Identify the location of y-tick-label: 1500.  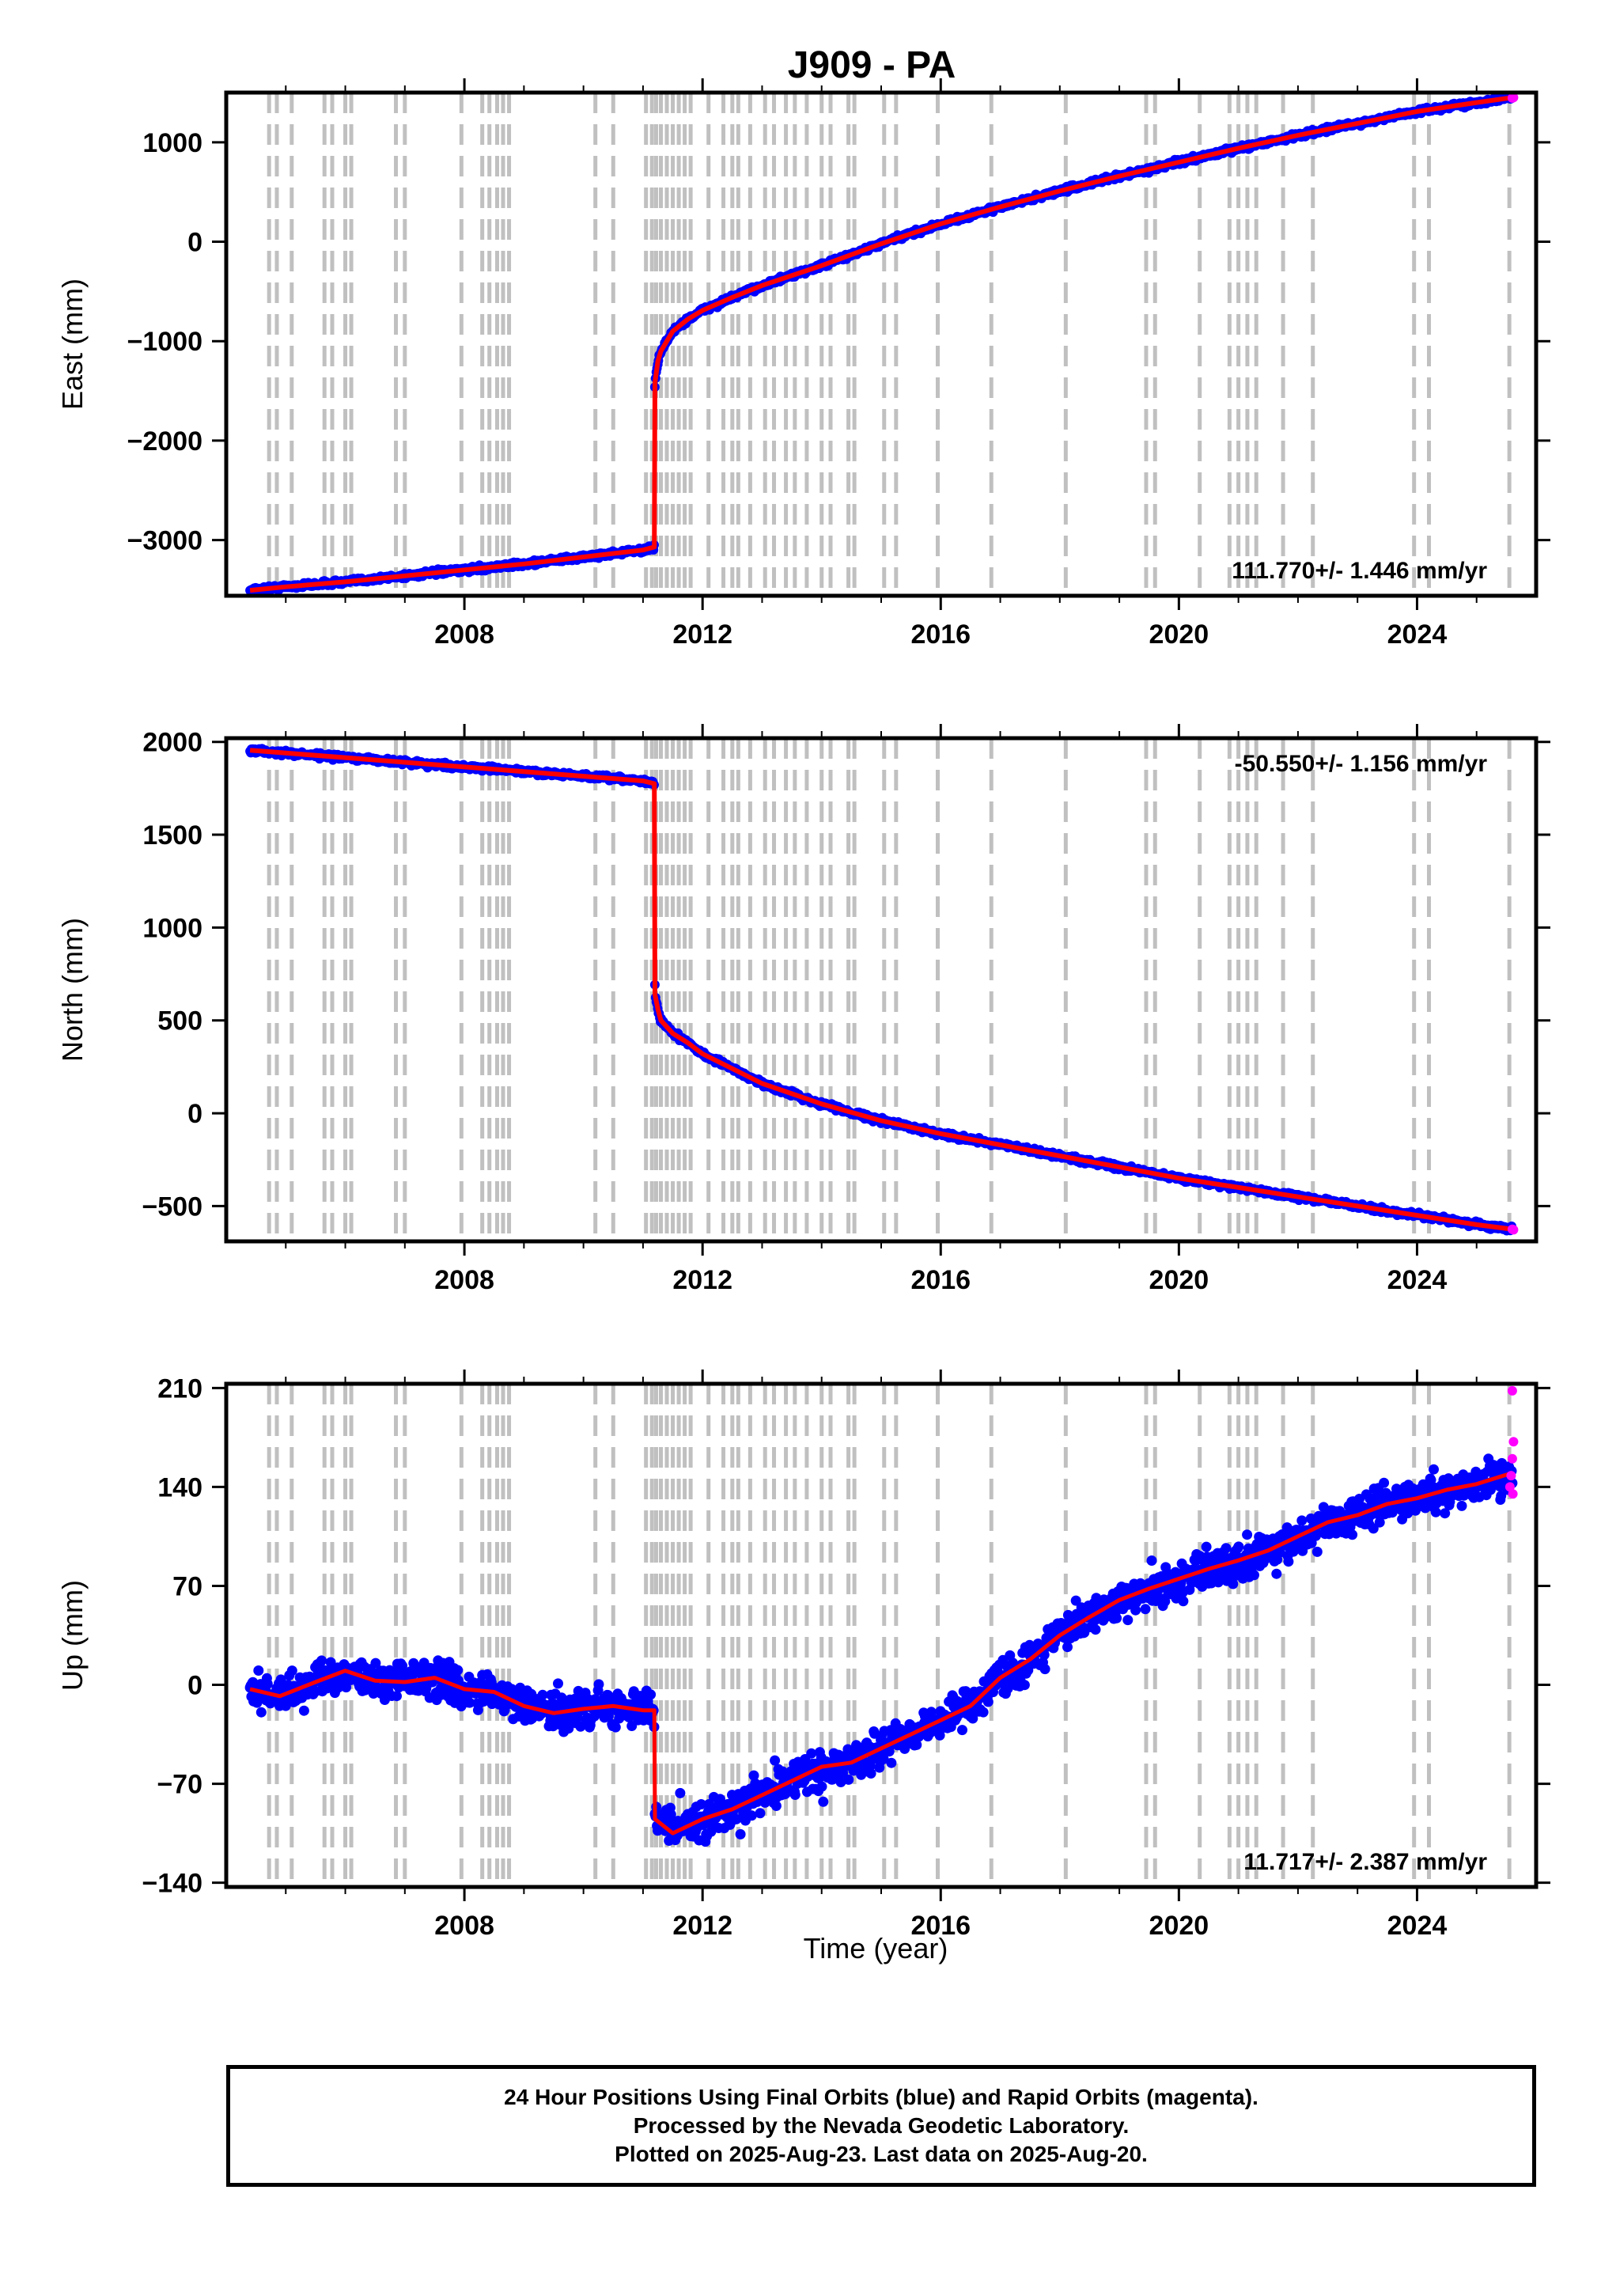
(172, 835).